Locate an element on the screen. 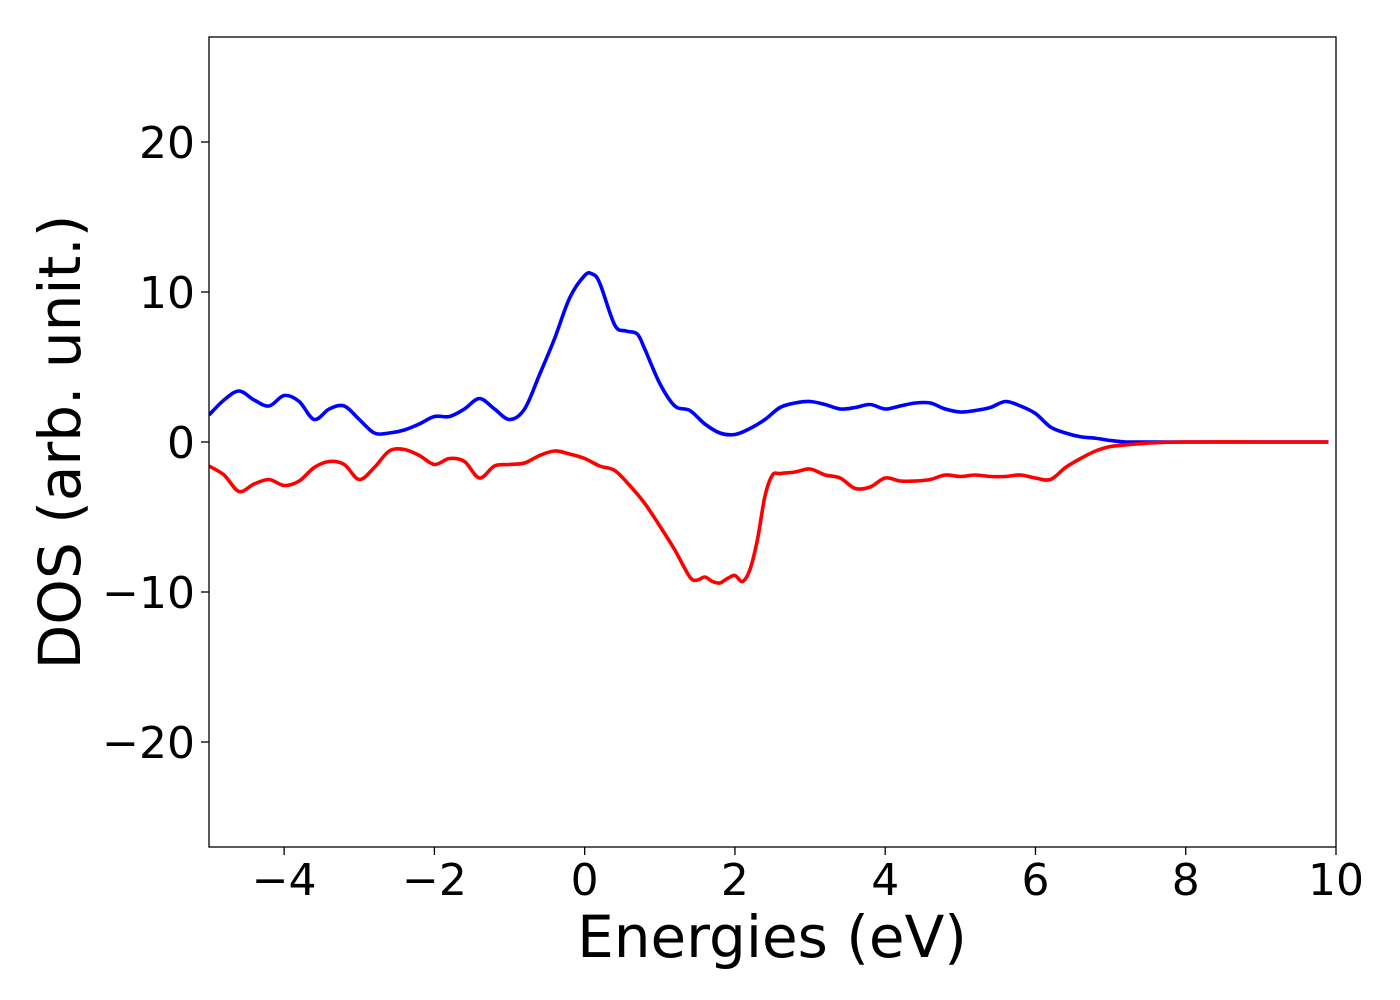 The image size is (1400, 1000). x-tick-label: 4 is located at coordinates (885, 880).